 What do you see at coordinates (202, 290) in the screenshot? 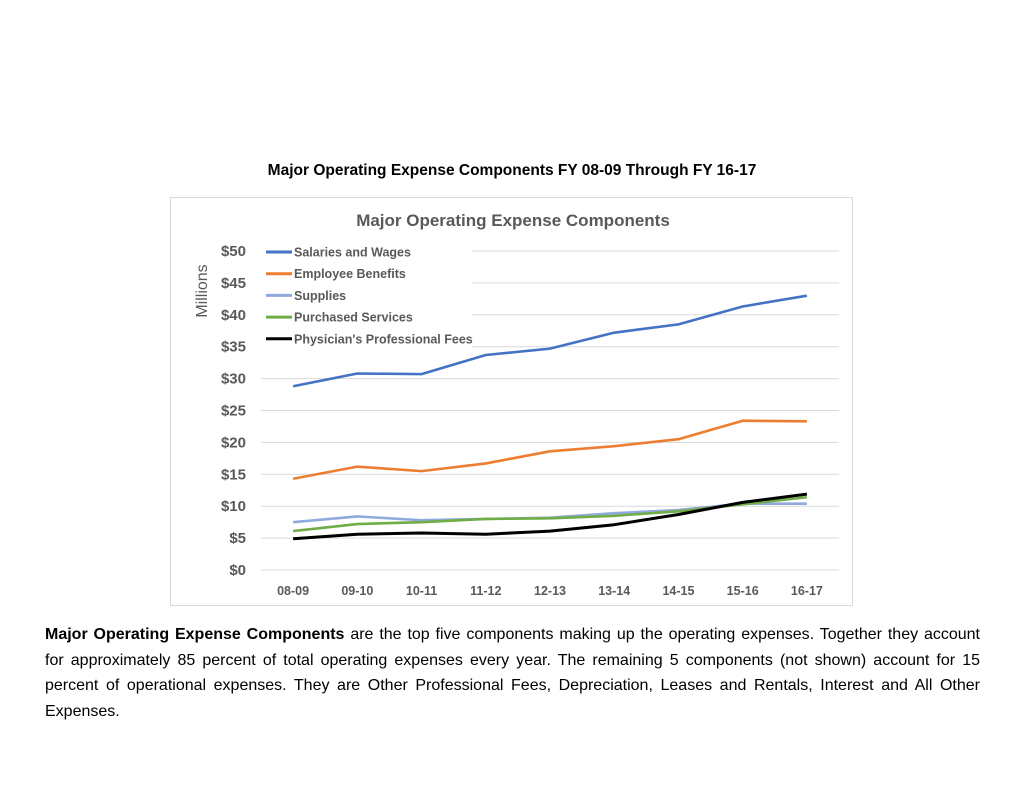
I see `y-axis-label: Millions` at bounding box center [202, 290].